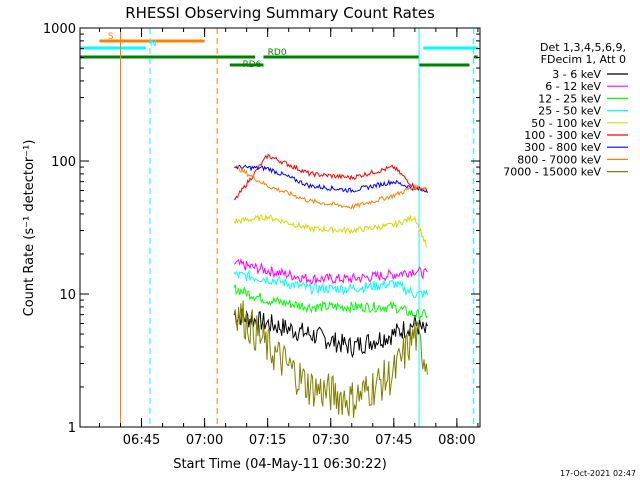  I want to click on flag-label-s: S, so click(111, 37).